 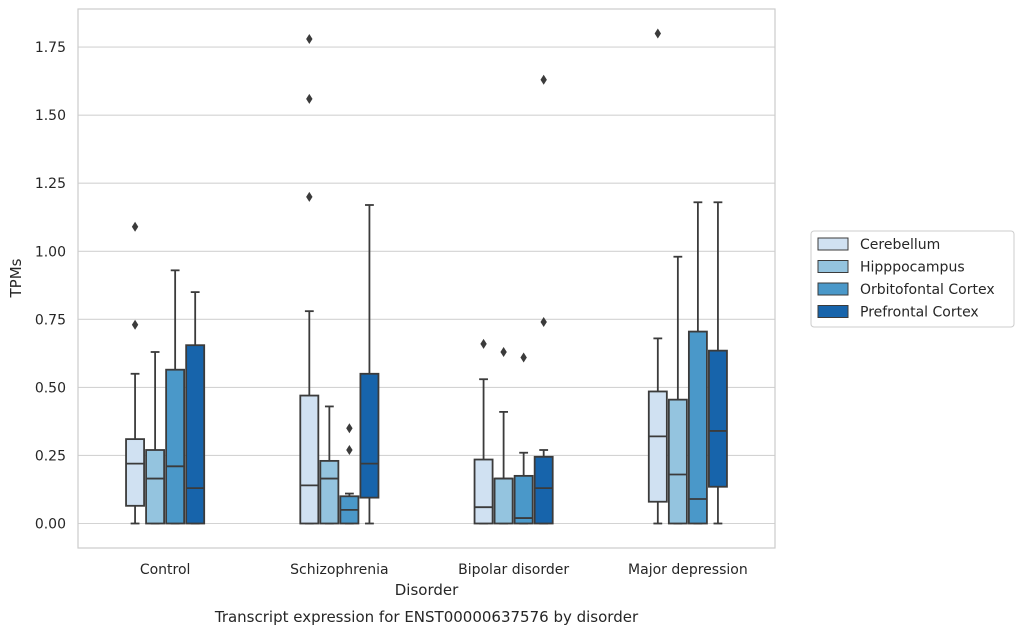 What do you see at coordinates (50, 525) in the screenshot?
I see `y-tick-label: 0.00` at bounding box center [50, 525].